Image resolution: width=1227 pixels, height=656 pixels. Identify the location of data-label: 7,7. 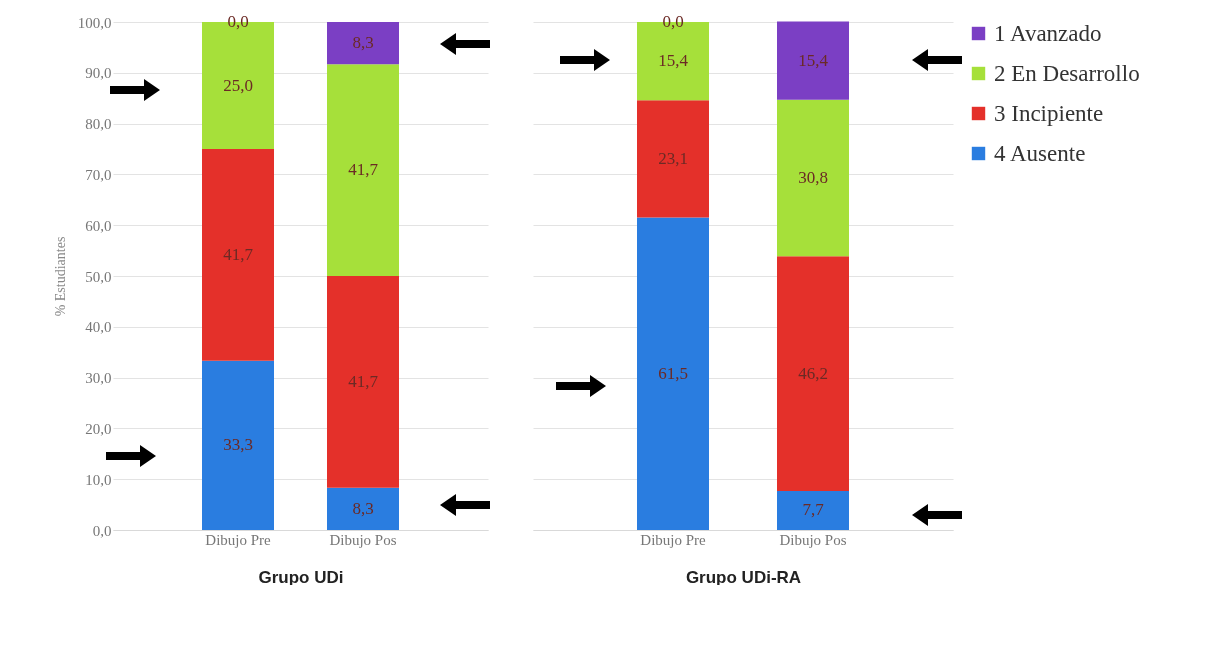
(813, 510).